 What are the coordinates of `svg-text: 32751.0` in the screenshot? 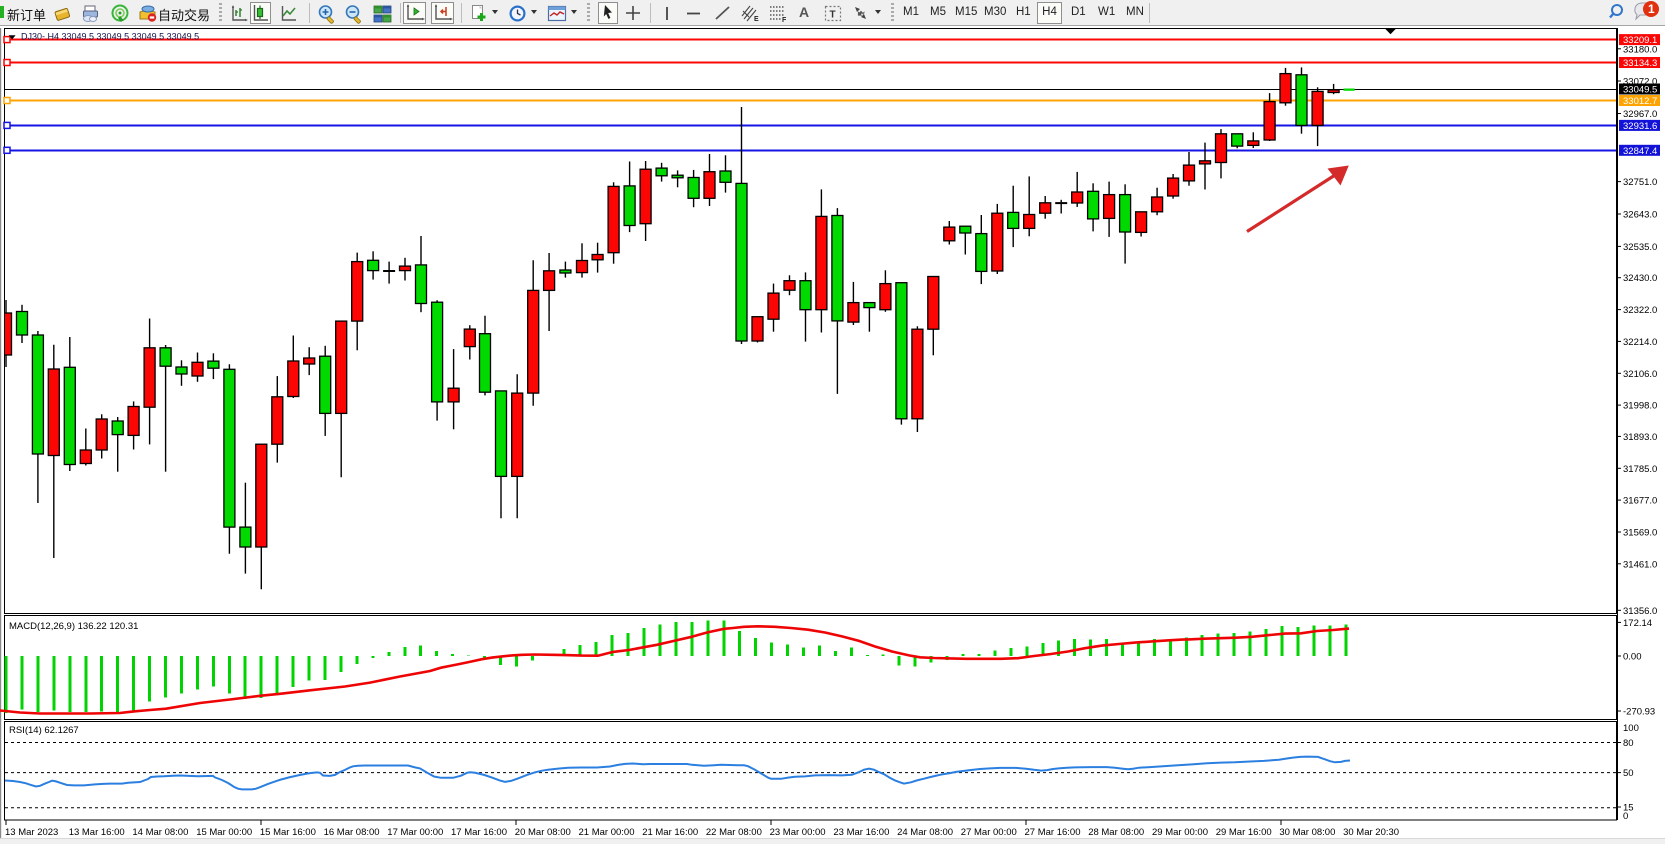 It's located at (1640, 182).